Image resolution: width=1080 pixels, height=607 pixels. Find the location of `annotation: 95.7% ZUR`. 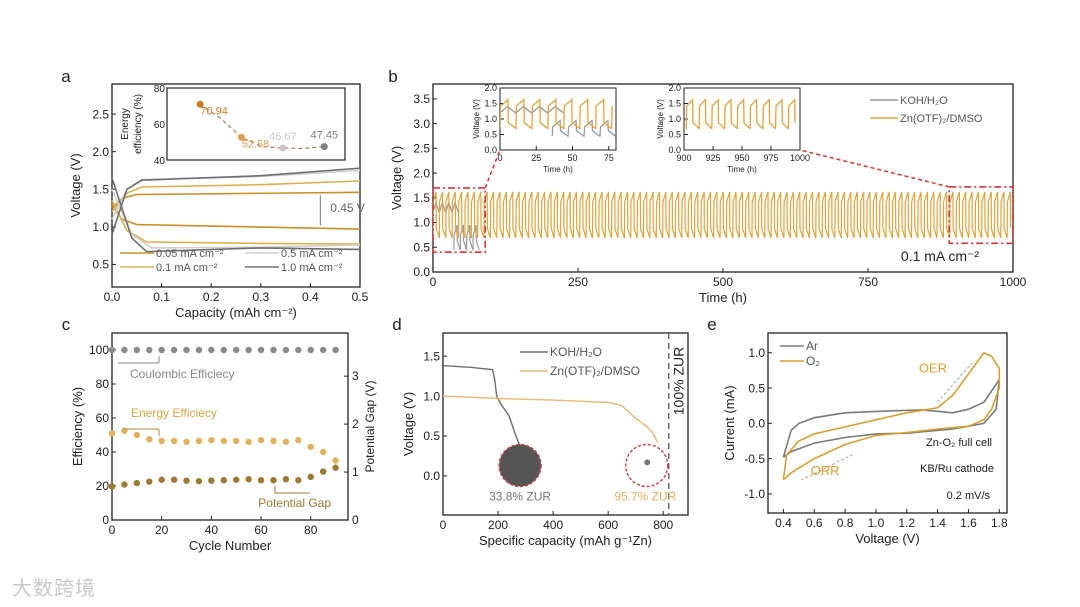

annotation: 95.7% ZUR is located at coordinates (645, 497).